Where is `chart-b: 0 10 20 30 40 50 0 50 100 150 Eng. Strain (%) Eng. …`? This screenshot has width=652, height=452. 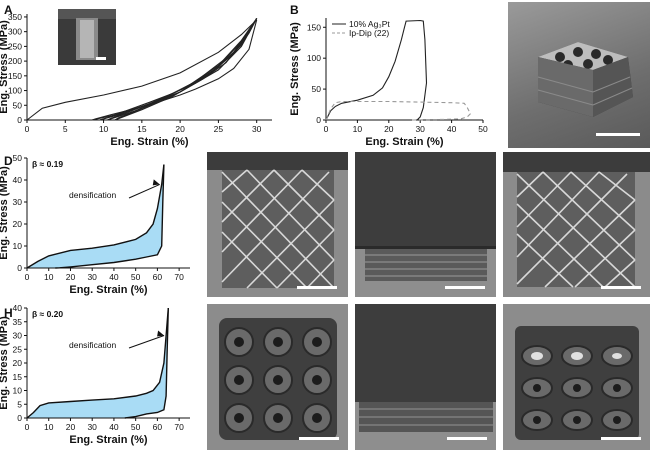 chart-b: 0 10 20 30 40 50 0 50 100 150 Eng. Strain (%) Eng. … is located at coordinates (388, 83).